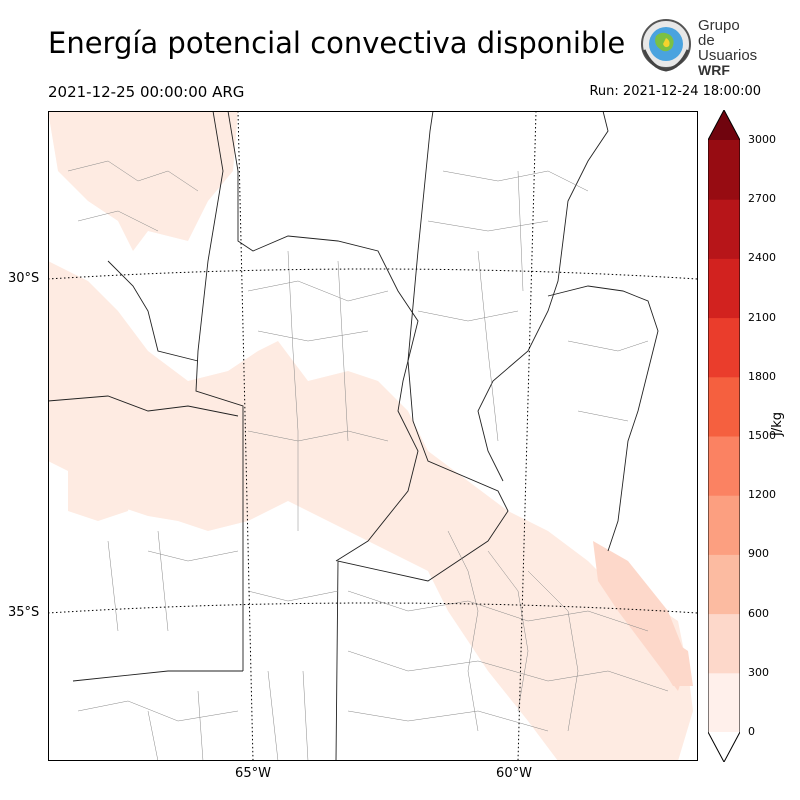 This screenshot has width=800, height=800. What do you see at coordinates (666, 45) in the screenshot?
I see `globe-logo-icon` at bounding box center [666, 45].